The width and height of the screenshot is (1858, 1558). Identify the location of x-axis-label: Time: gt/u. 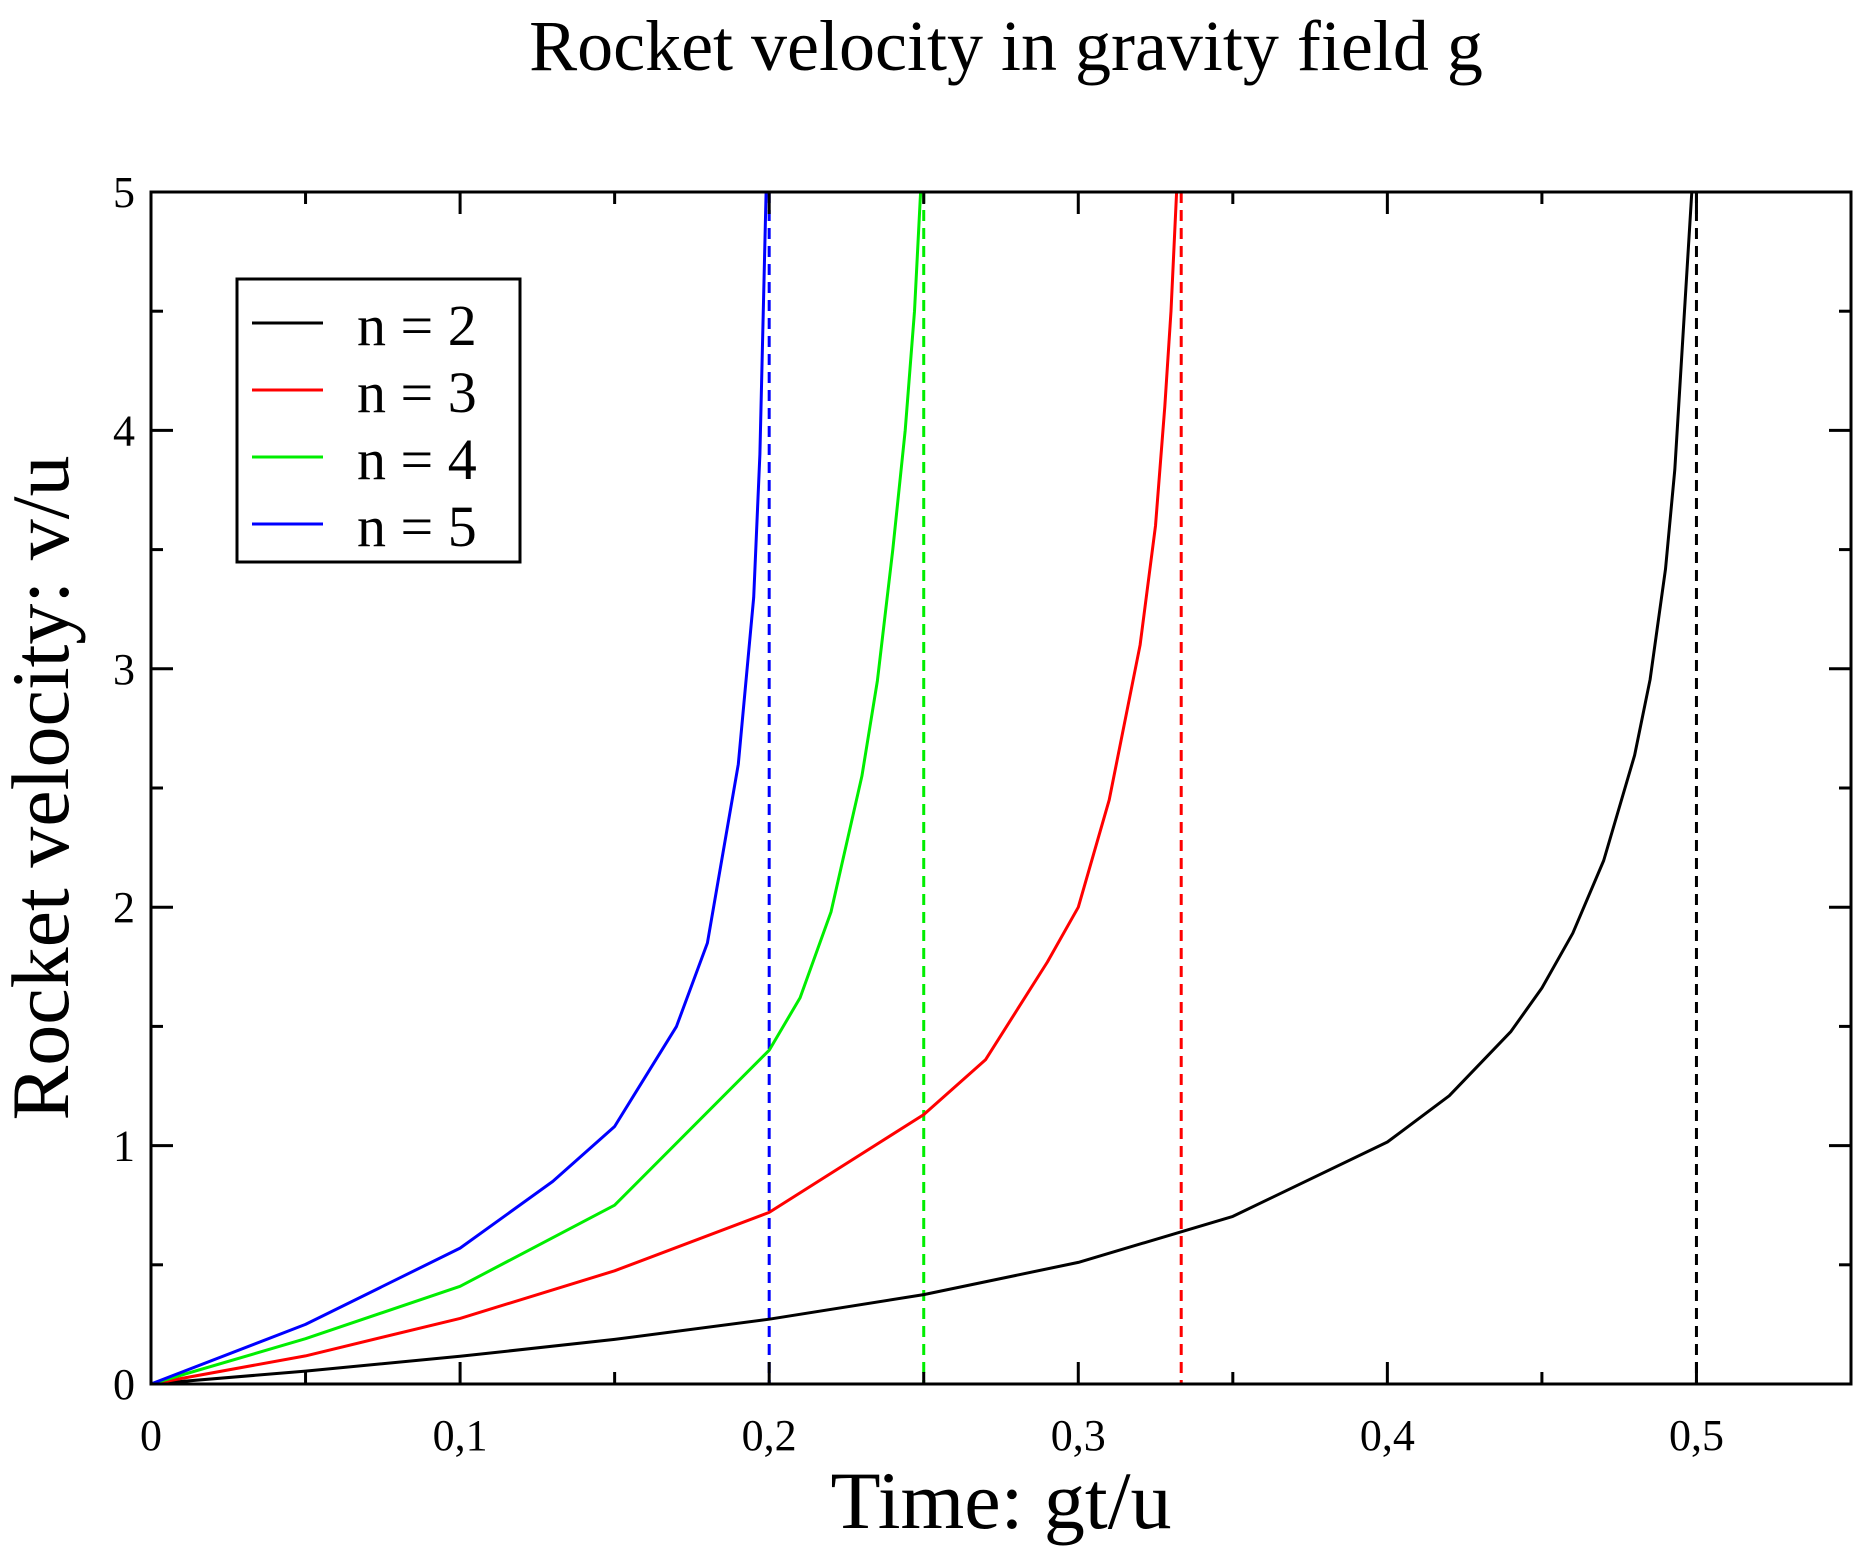
(1000, 1500).